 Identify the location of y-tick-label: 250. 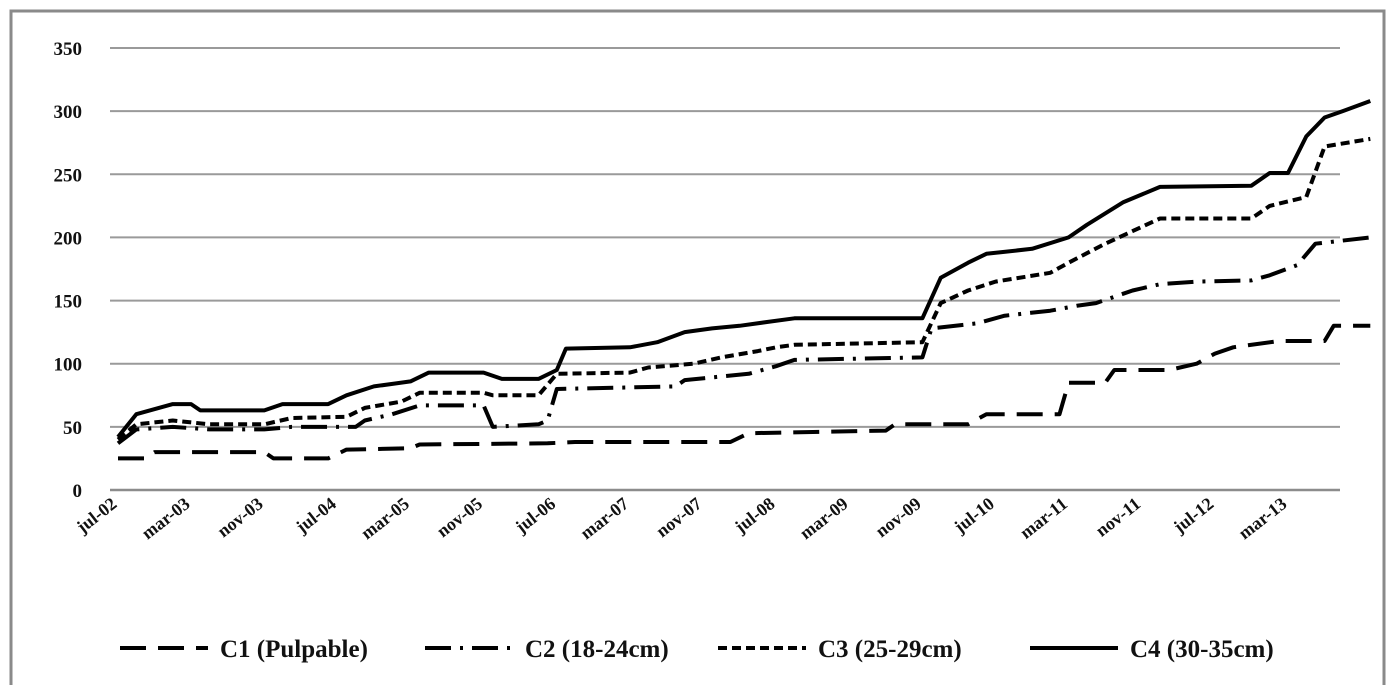
(68, 175).